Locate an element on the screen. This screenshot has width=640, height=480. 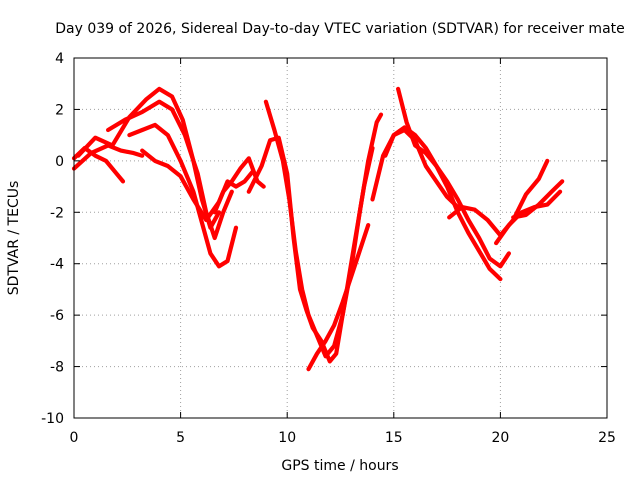
y-axis-label: SDTVAR / TECUs is located at coordinates (14, 238).